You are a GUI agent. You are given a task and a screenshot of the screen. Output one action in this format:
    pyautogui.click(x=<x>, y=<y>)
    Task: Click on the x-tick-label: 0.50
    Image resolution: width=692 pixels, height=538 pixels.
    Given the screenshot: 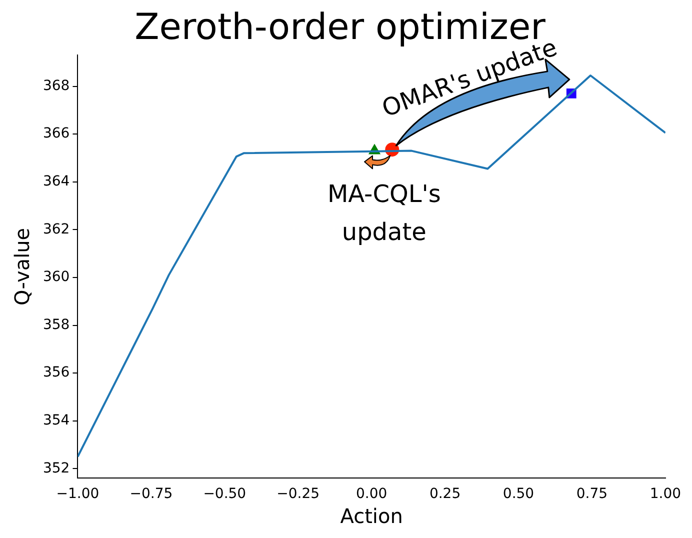 What is the action you would take?
    pyautogui.click(x=518, y=494)
    